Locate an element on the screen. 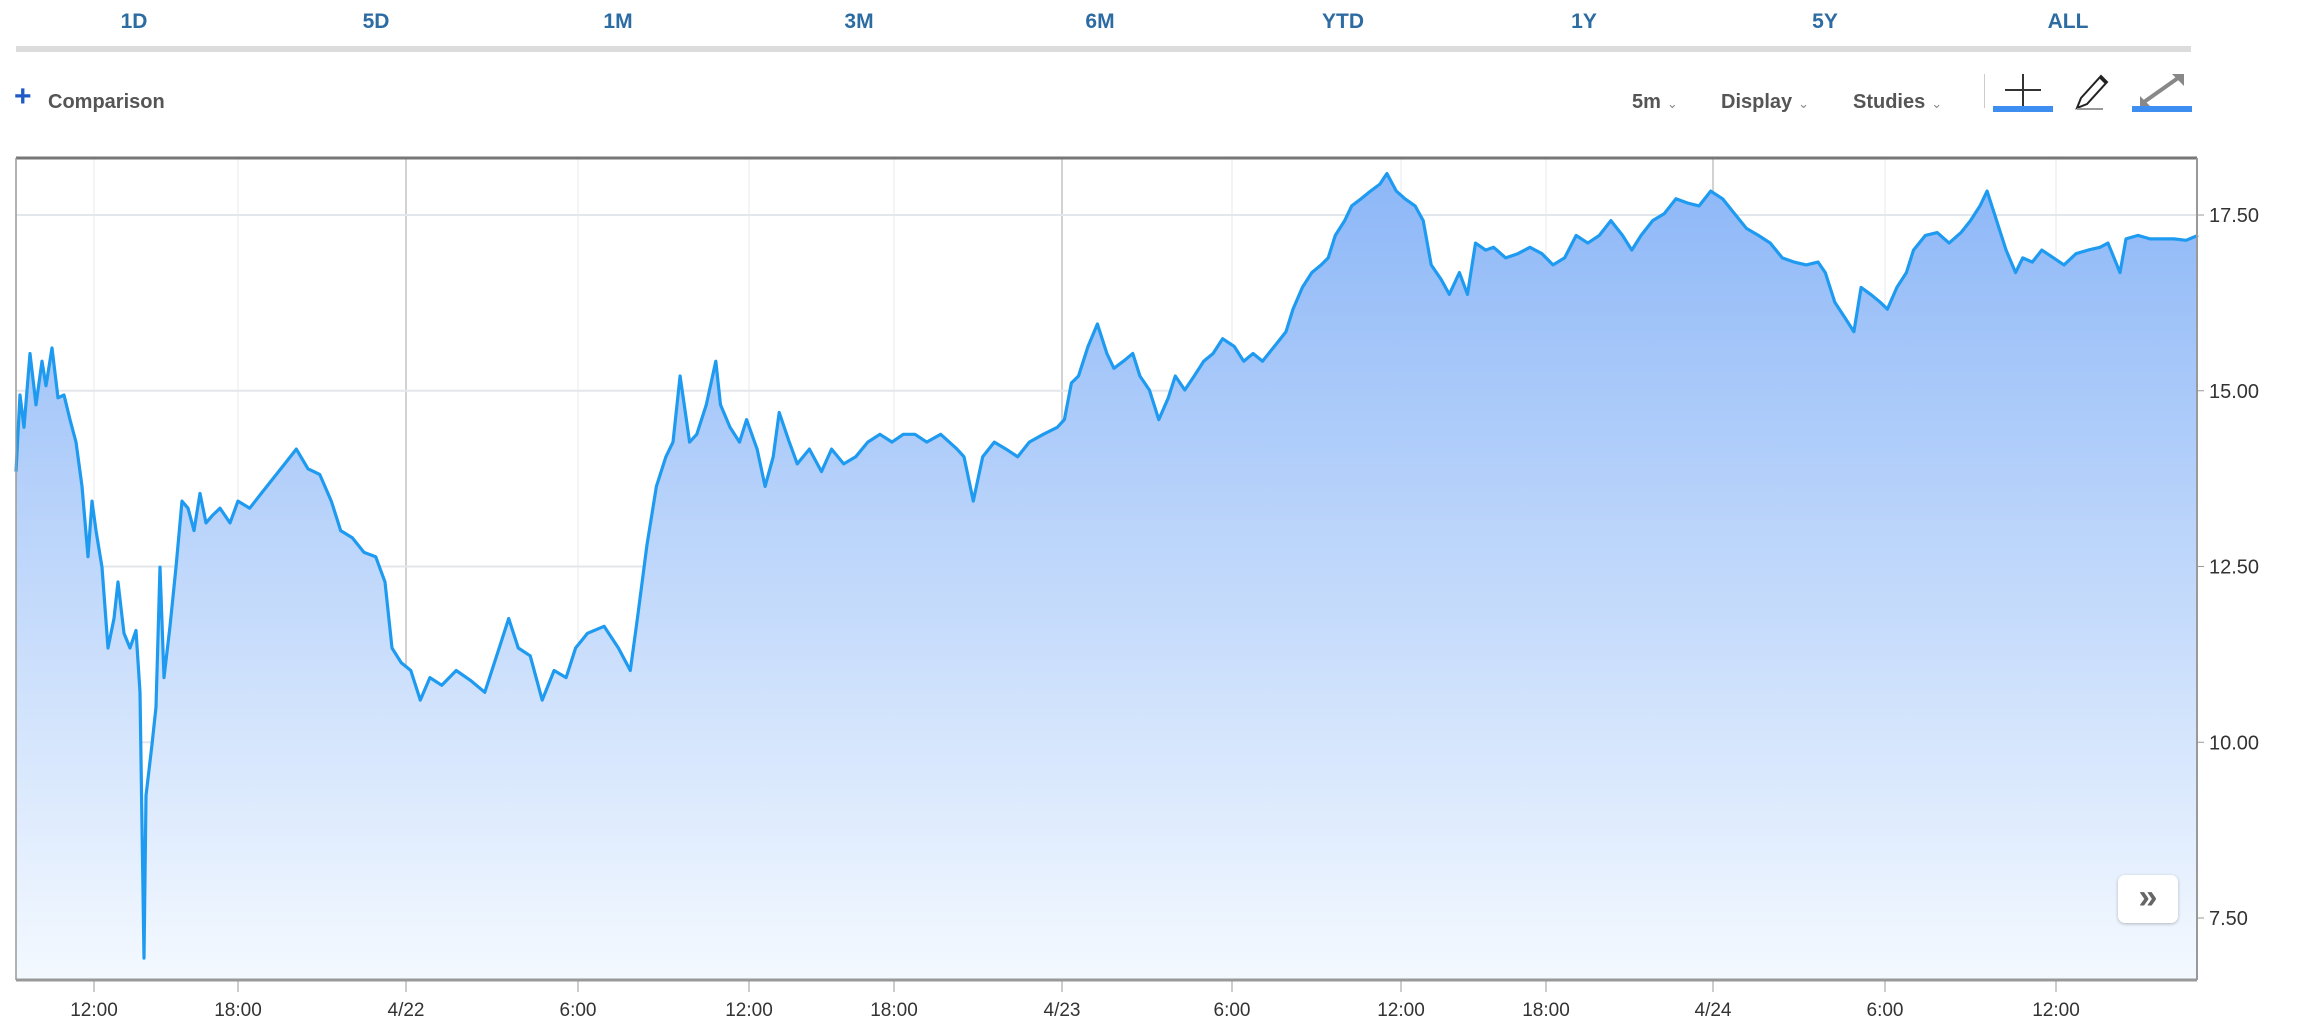 The width and height of the screenshot is (2306, 1024). y-tick-label: 17.50 is located at coordinates (2234, 216).